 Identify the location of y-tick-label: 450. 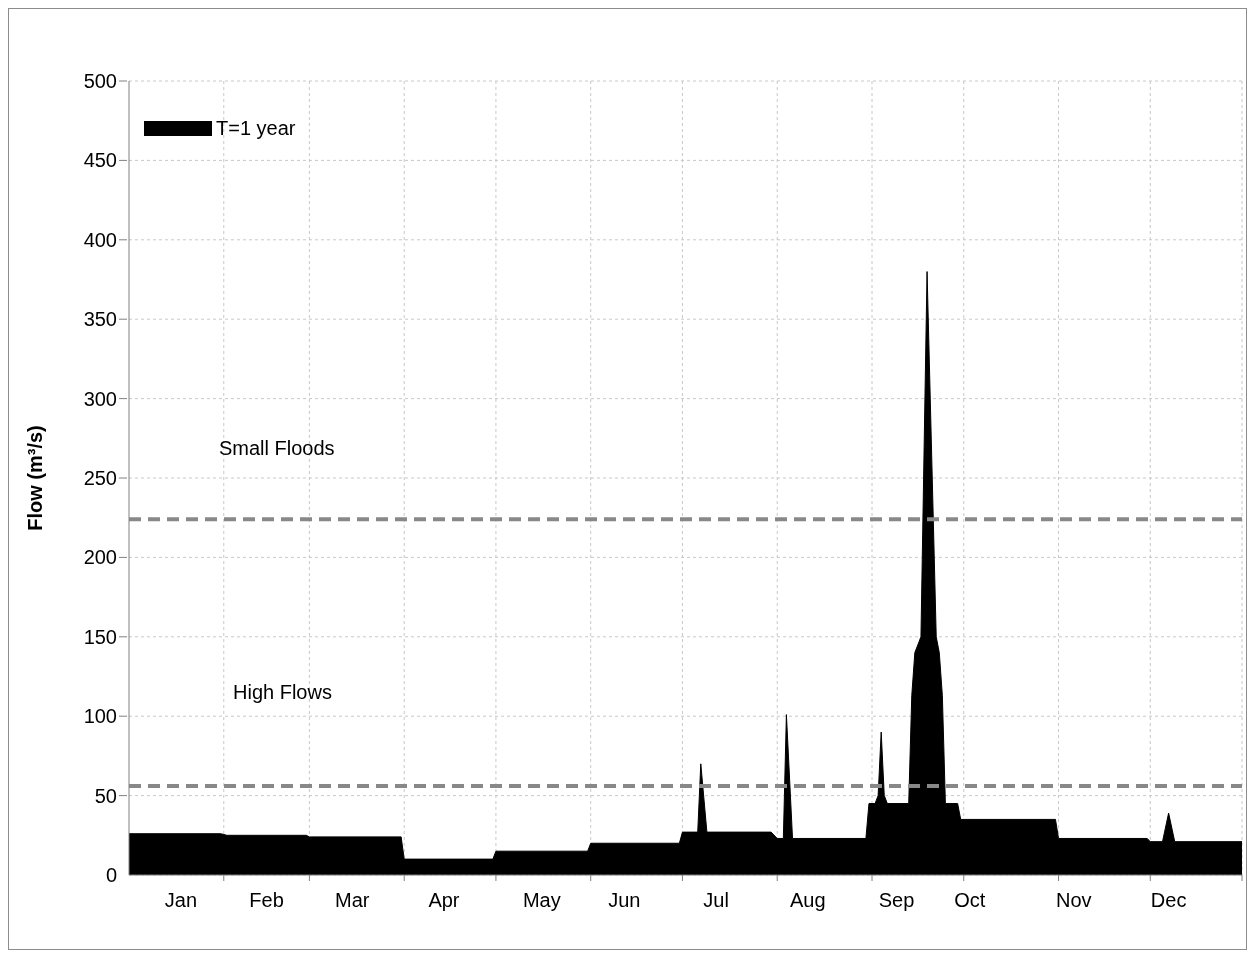
(100, 160).